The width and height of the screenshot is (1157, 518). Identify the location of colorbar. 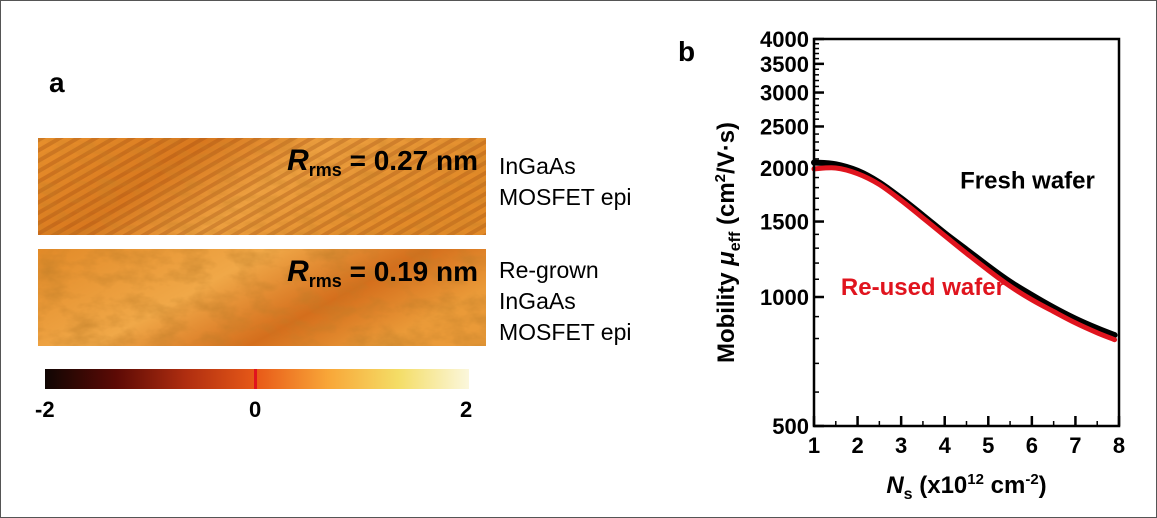
(257, 379).